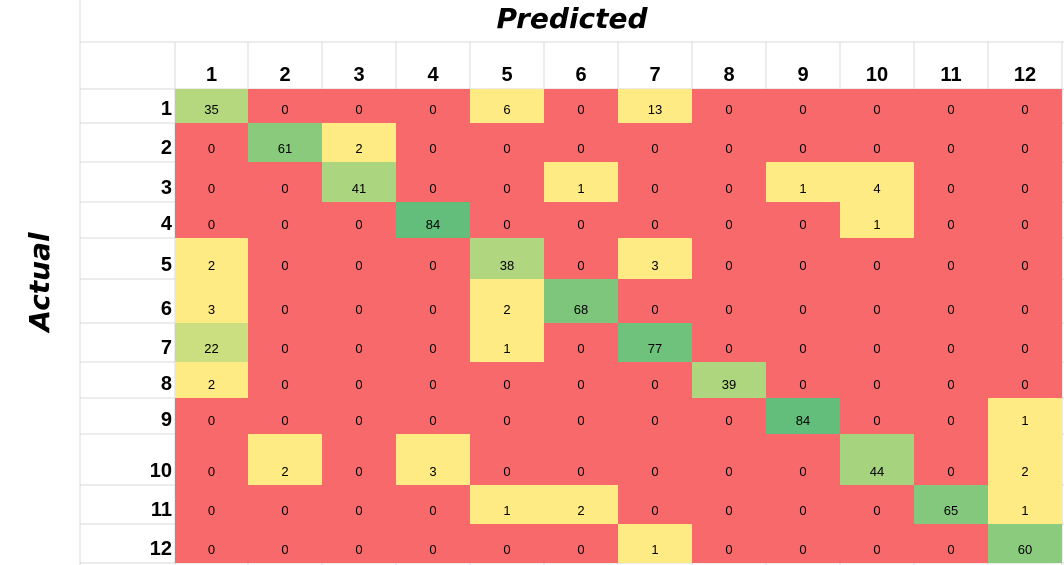 Image resolution: width=1064 pixels, height=565 pixels. What do you see at coordinates (581, 416) in the screenshot?
I see `cell-bg-r9-c6` at bounding box center [581, 416].